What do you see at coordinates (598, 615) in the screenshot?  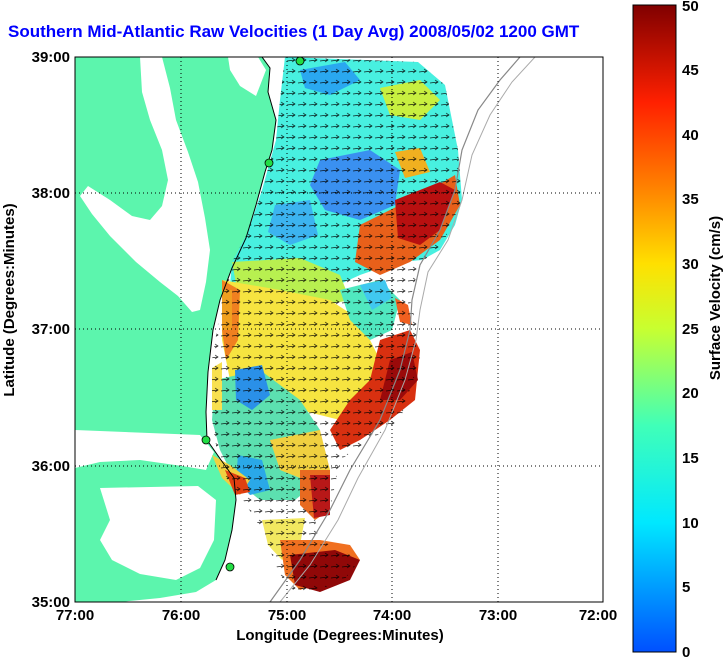 I see `x-tick-label: 72:00` at bounding box center [598, 615].